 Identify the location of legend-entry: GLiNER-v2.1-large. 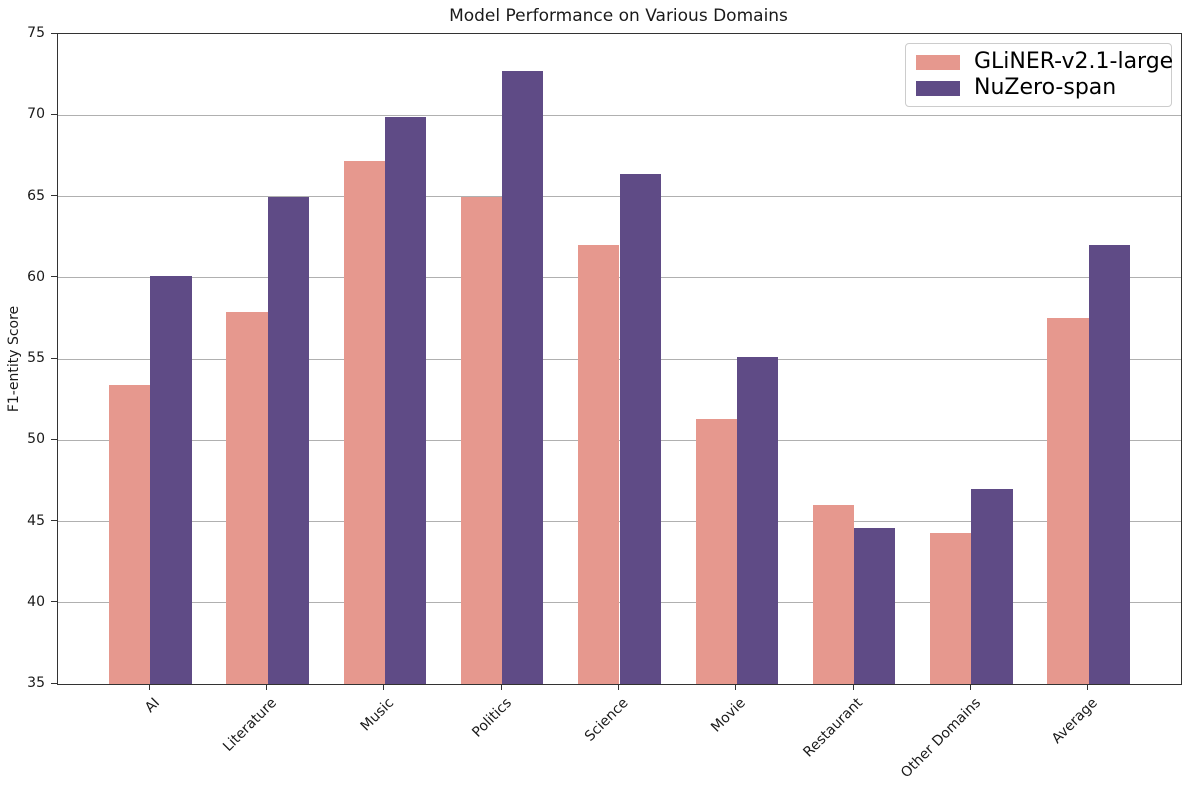
(1044, 62).